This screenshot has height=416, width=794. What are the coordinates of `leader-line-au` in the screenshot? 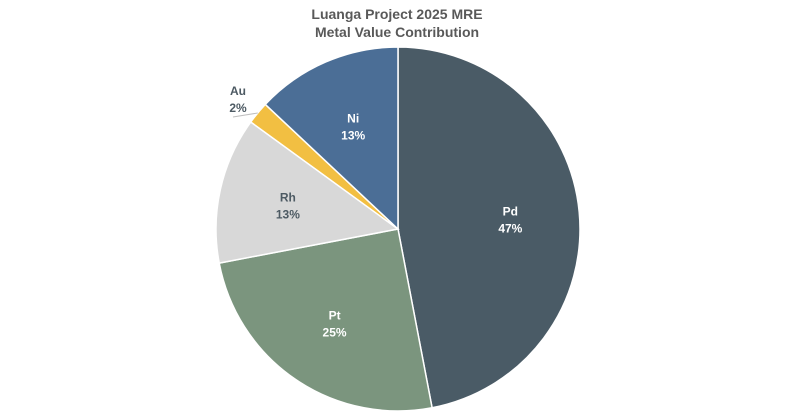 It's located at (245, 115).